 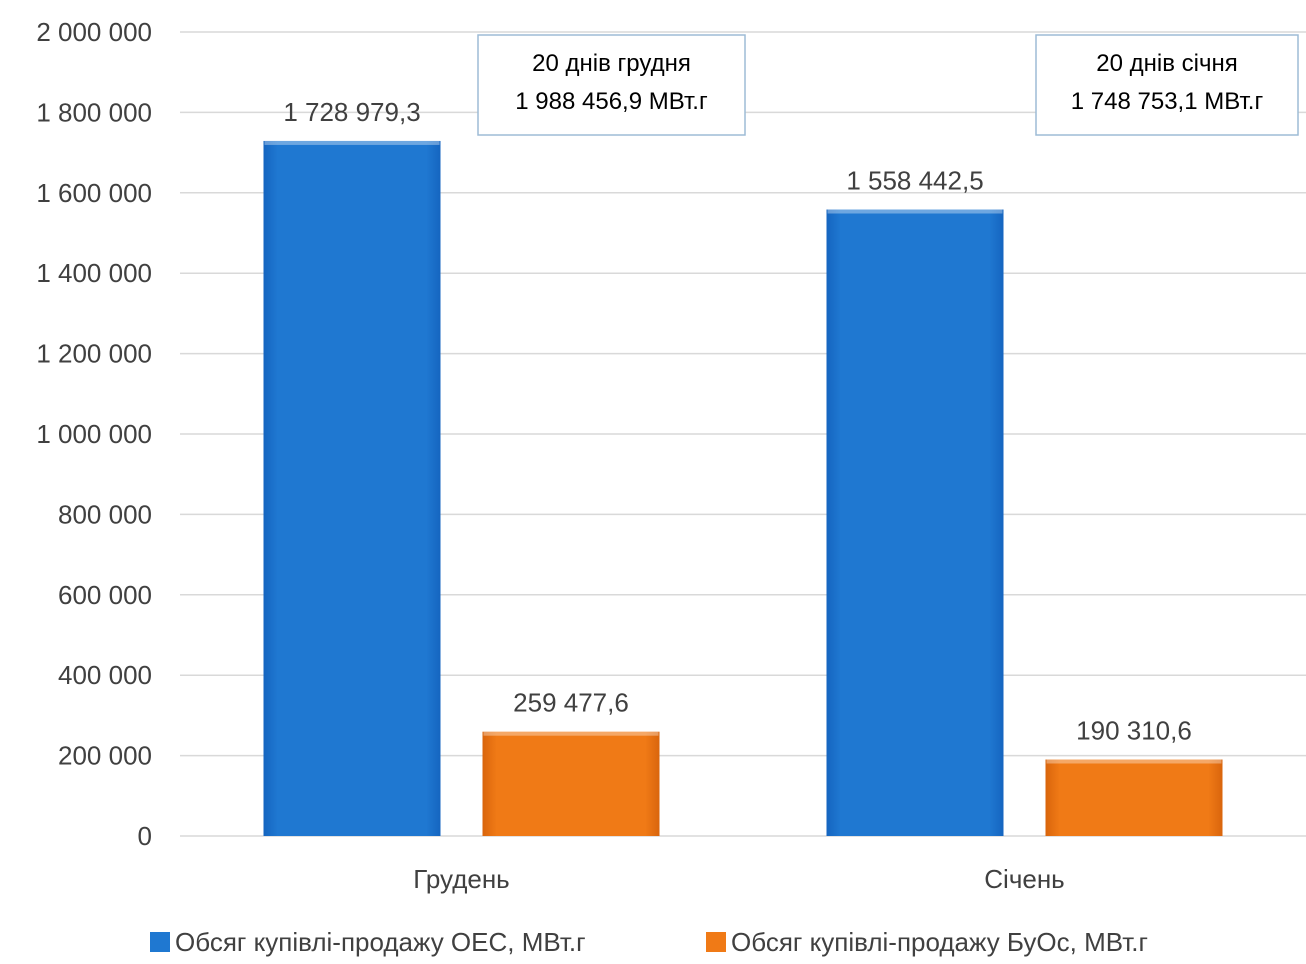 What do you see at coordinates (94, 32) in the screenshot?
I see `y-tick-label: 2 000 000` at bounding box center [94, 32].